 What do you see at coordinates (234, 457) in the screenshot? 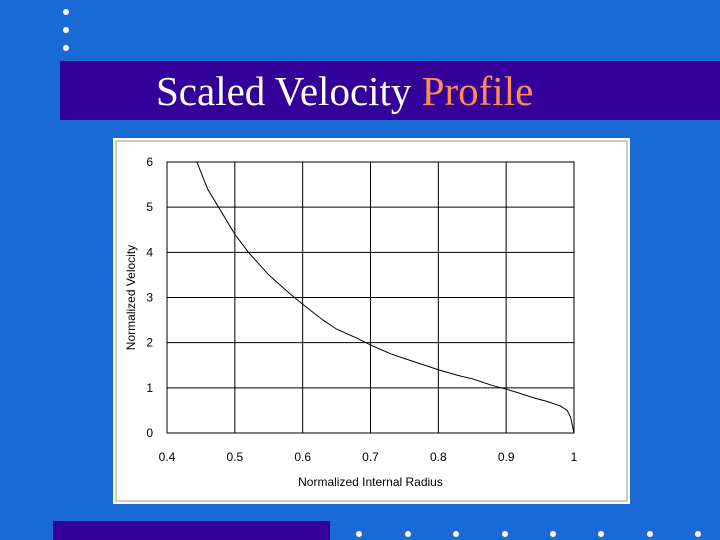
I see `x-tick-label: 0.5` at bounding box center [234, 457].